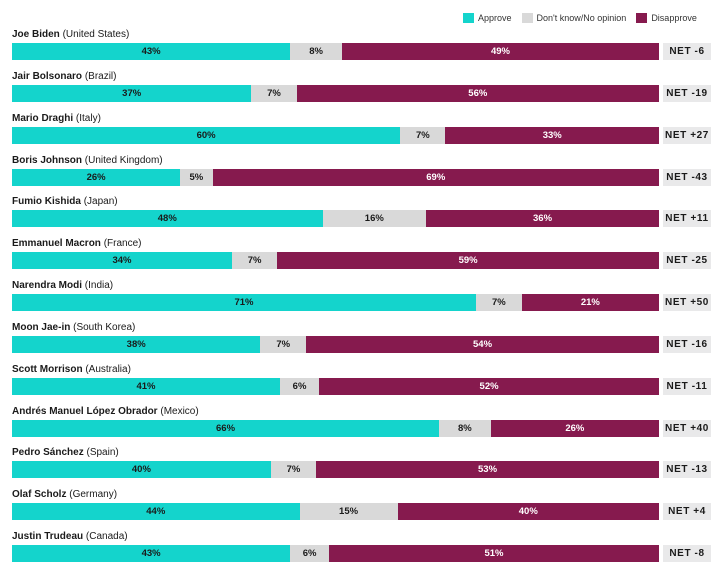  I want to click on approve-segment: 71%, so click(244, 302).